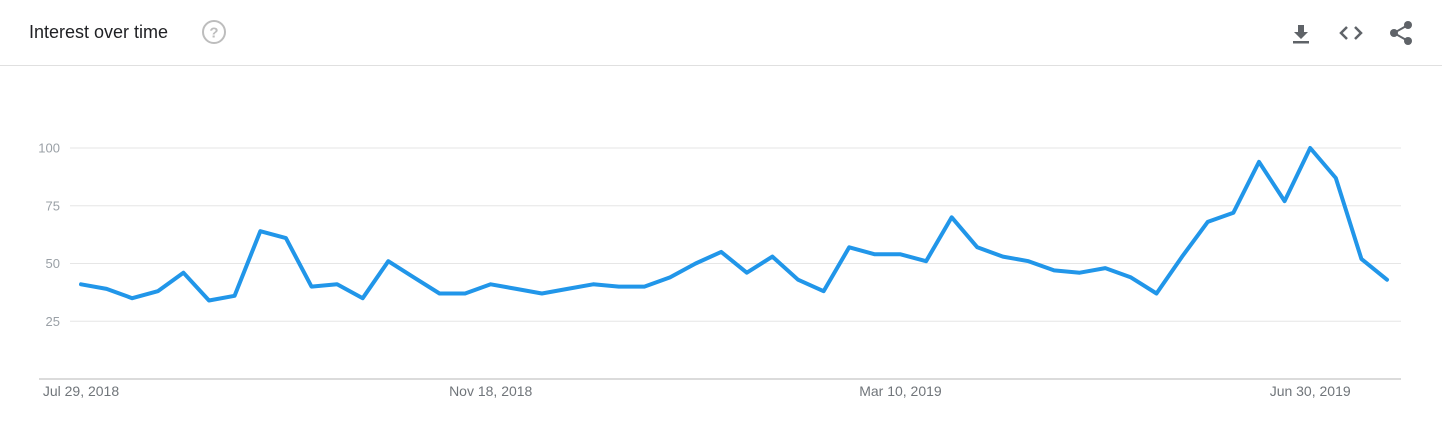  Describe the element at coordinates (81, 391) in the screenshot. I see `x-tick-label: Jul 29, 2018` at that location.